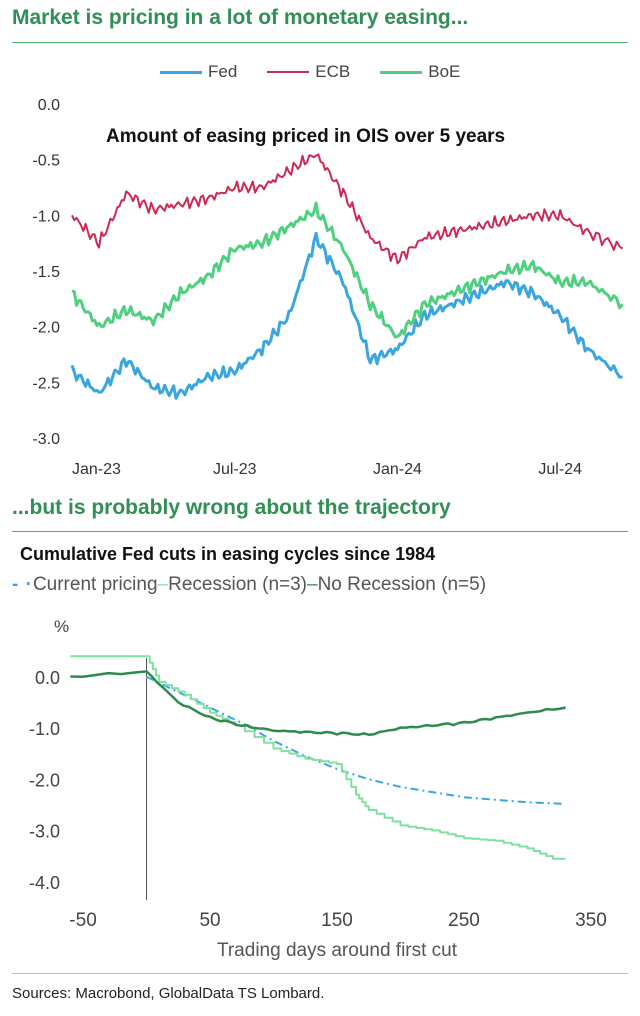 This screenshot has width=640, height=1016. What do you see at coordinates (337, 920) in the screenshot?
I see `chart2-xtick-label: 150` at bounding box center [337, 920].